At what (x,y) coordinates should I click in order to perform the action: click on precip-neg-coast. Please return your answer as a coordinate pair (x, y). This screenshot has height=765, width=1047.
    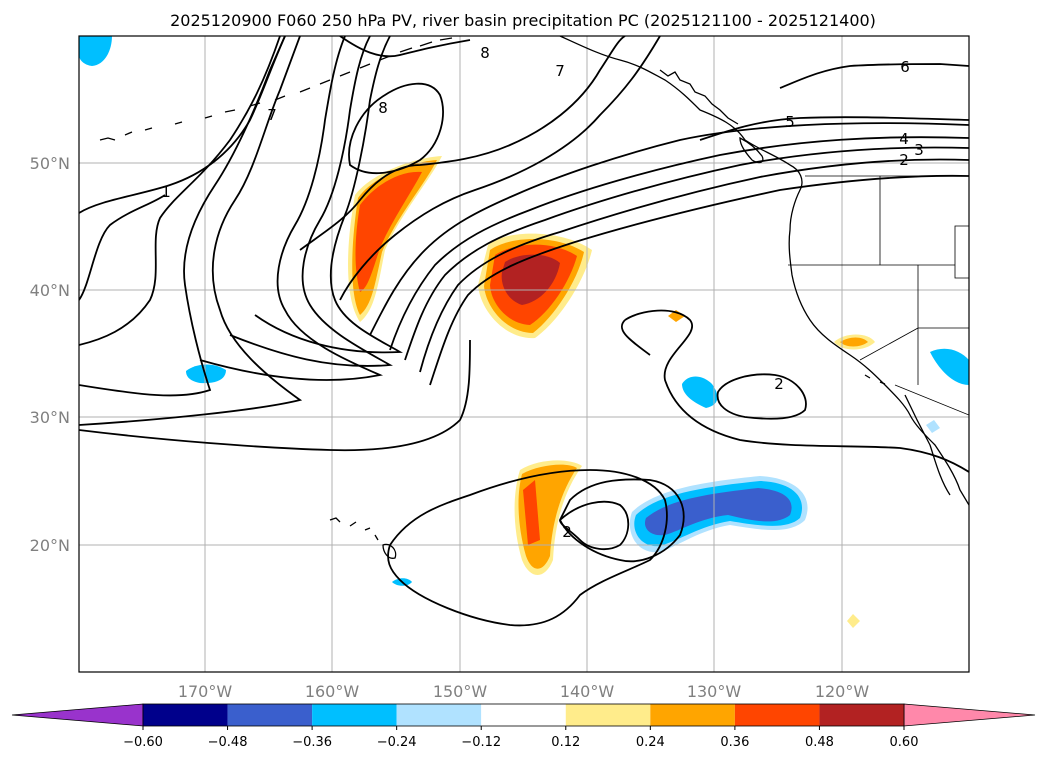
    Looking at the image, I should click on (949, 366).